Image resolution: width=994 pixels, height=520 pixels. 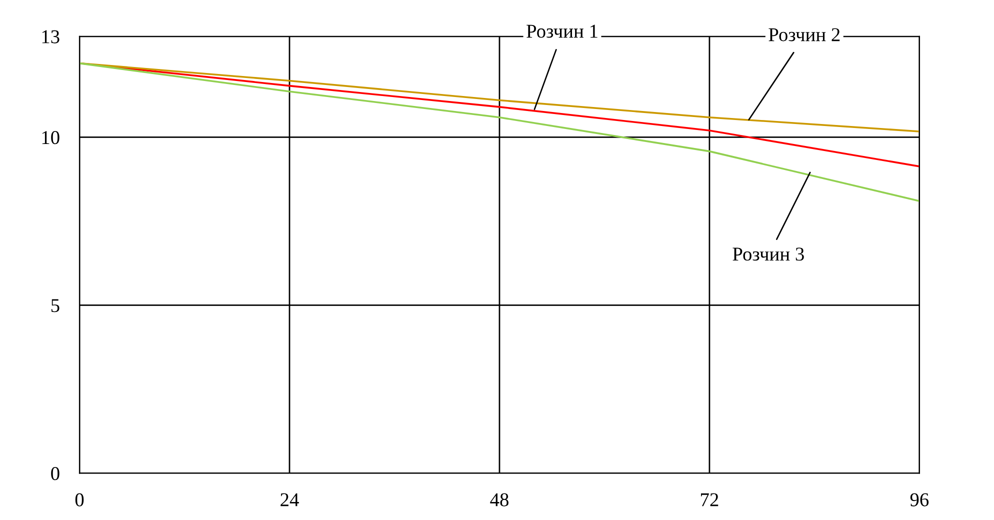 What do you see at coordinates (500, 97) in the screenshot?
I see `line-series` at bounding box center [500, 97].